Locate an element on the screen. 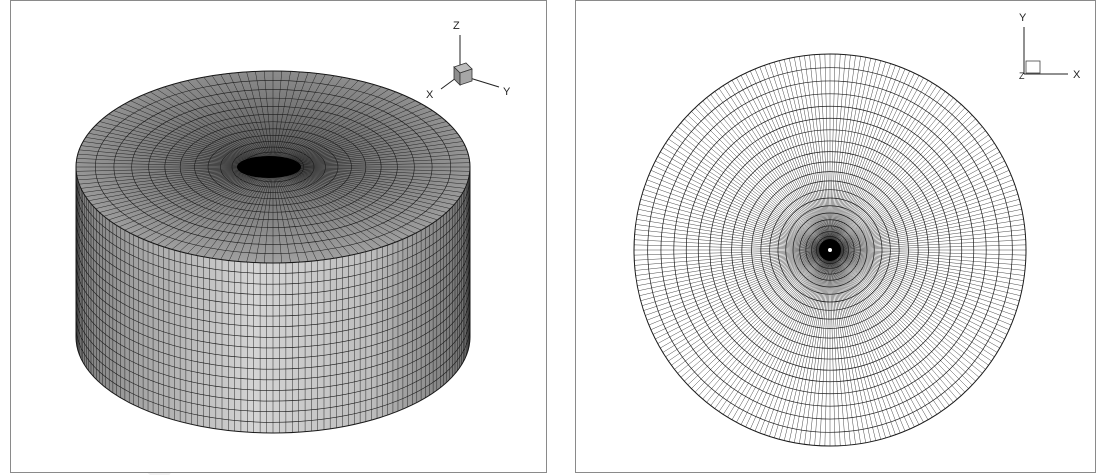 This screenshot has width=1101, height=475. disk-ring-line is located at coordinates (830, 250).